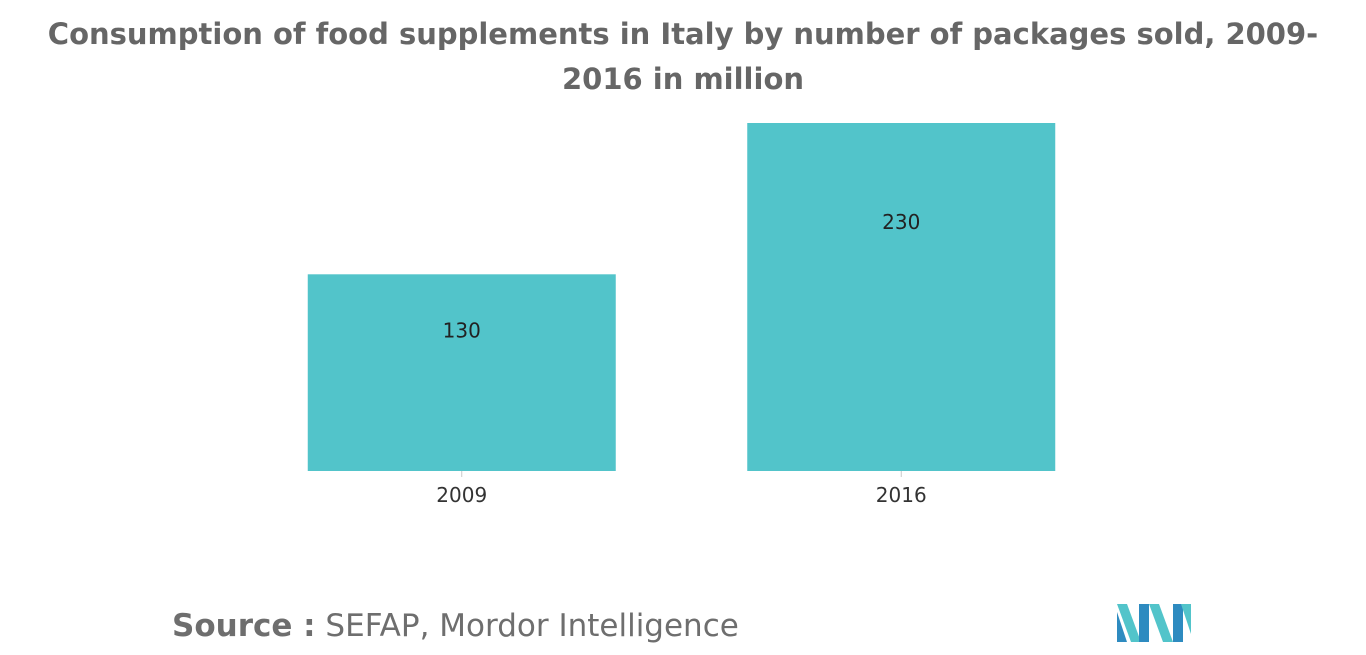 This screenshot has width=1366, height=655. I want to click on x-tick-label-2009: 2009, so click(461, 495).